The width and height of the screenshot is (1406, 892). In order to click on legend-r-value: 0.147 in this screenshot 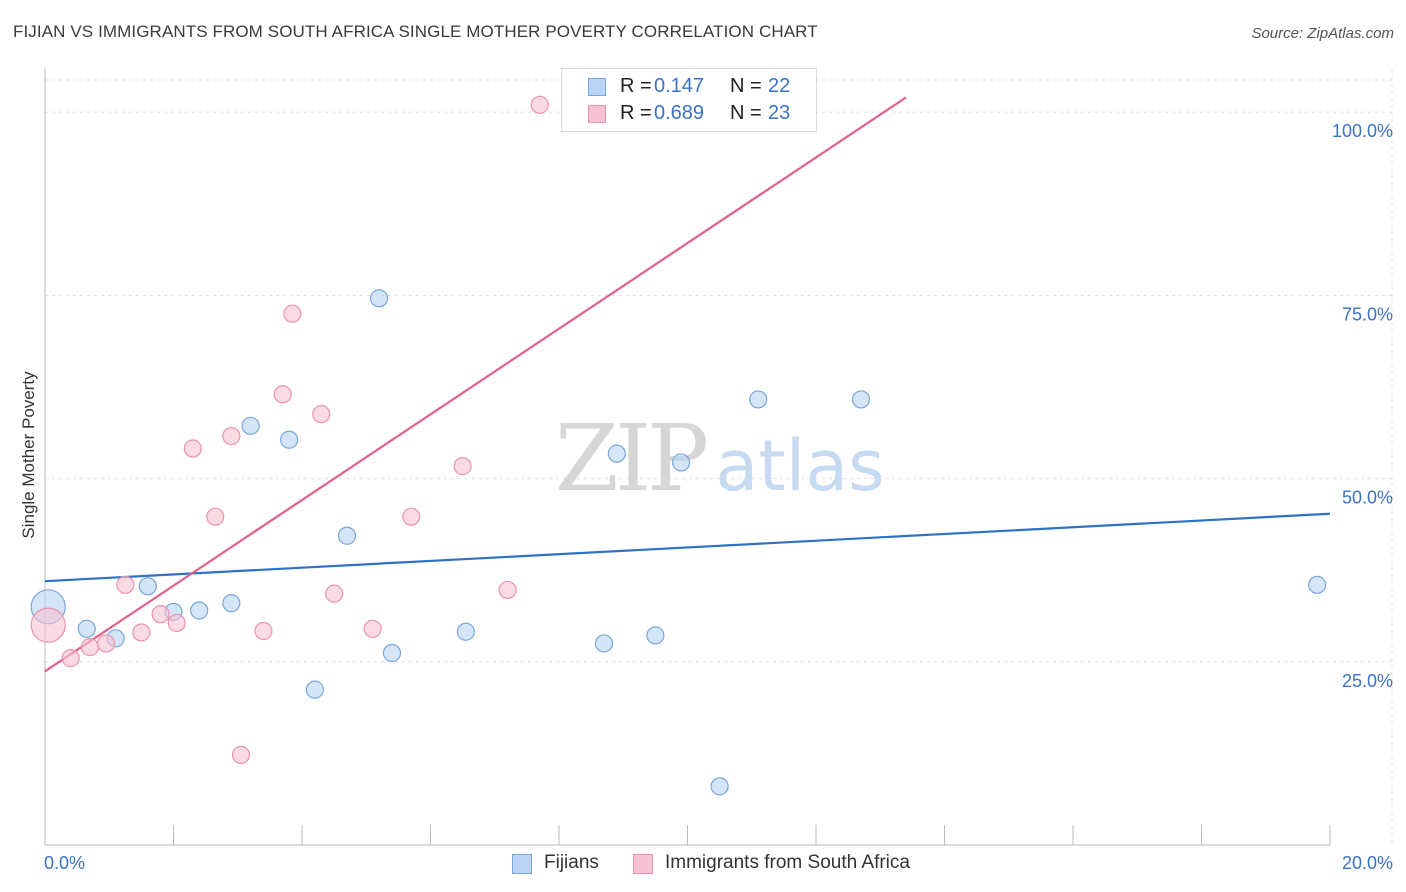, I will do `click(679, 86)`.